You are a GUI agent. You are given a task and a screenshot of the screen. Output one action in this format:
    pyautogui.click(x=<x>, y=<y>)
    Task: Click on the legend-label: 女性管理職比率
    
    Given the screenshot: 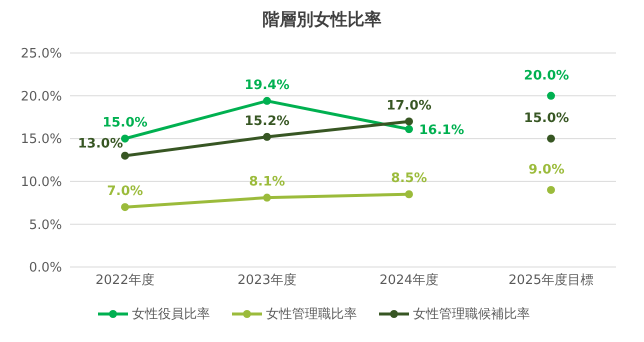 What is the action you would take?
    pyautogui.click(x=311, y=314)
    